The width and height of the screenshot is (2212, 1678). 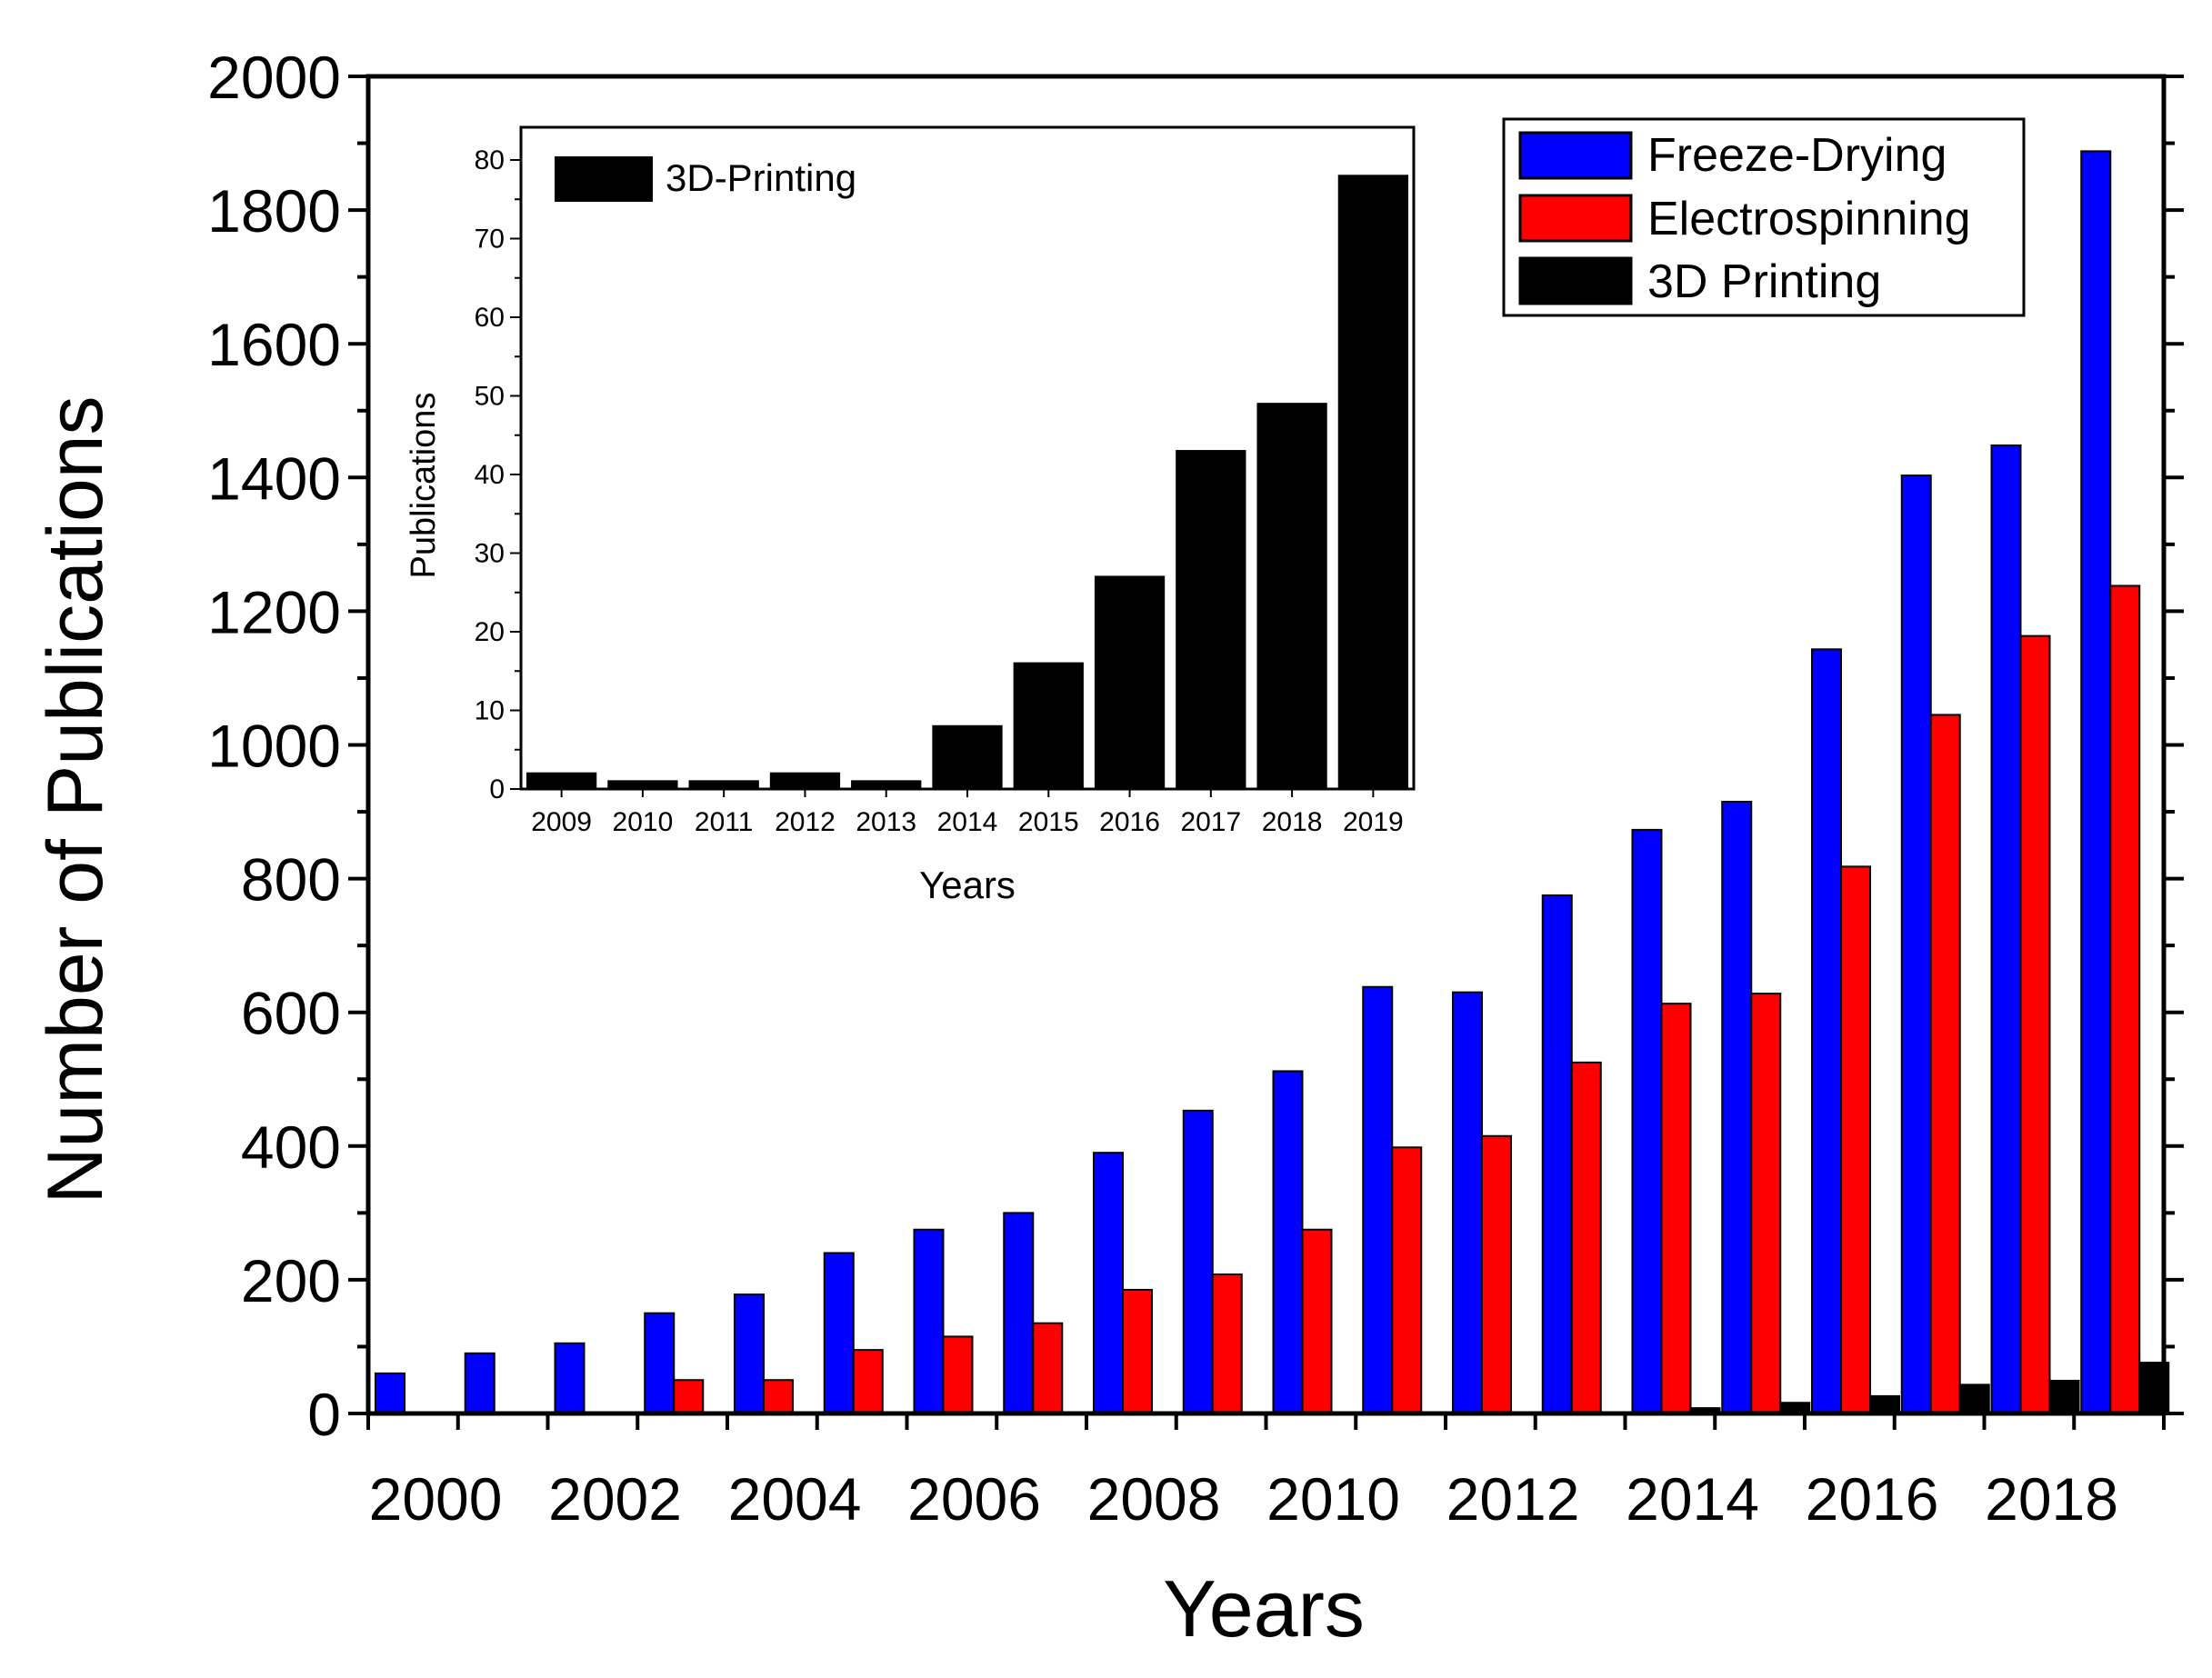 What do you see at coordinates (1378, 1199) in the screenshot?
I see `bar-freeze-drying-2011` at bounding box center [1378, 1199].